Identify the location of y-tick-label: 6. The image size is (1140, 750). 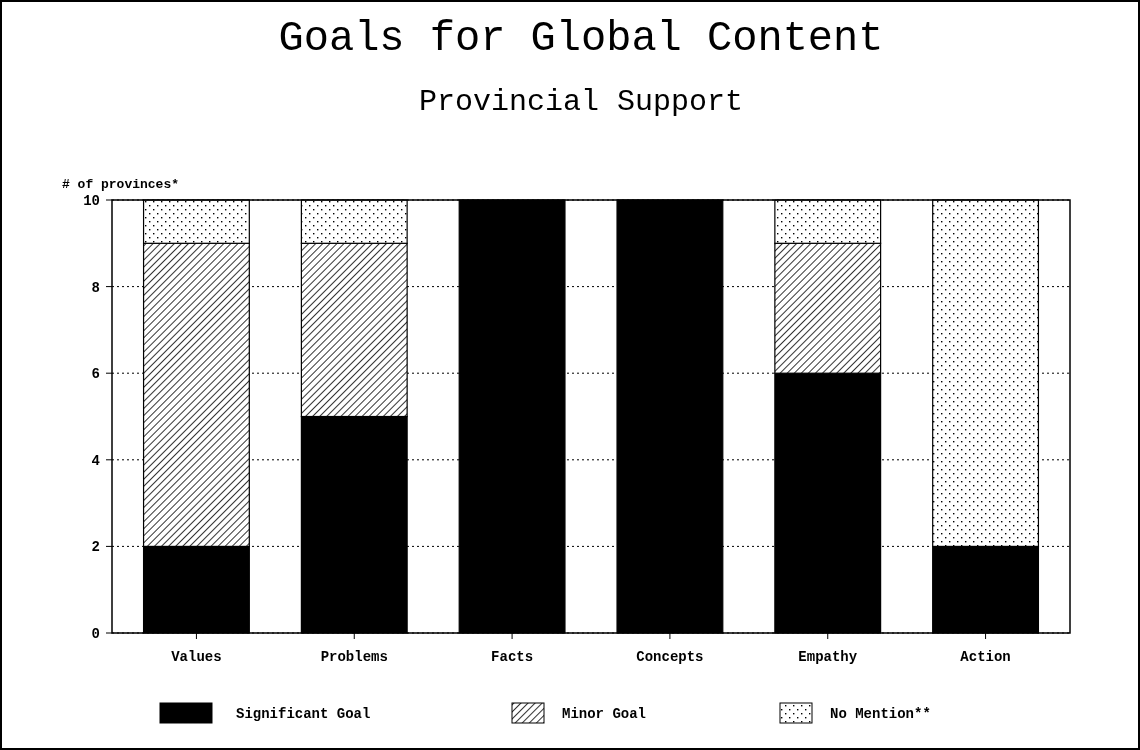
(95, 374).